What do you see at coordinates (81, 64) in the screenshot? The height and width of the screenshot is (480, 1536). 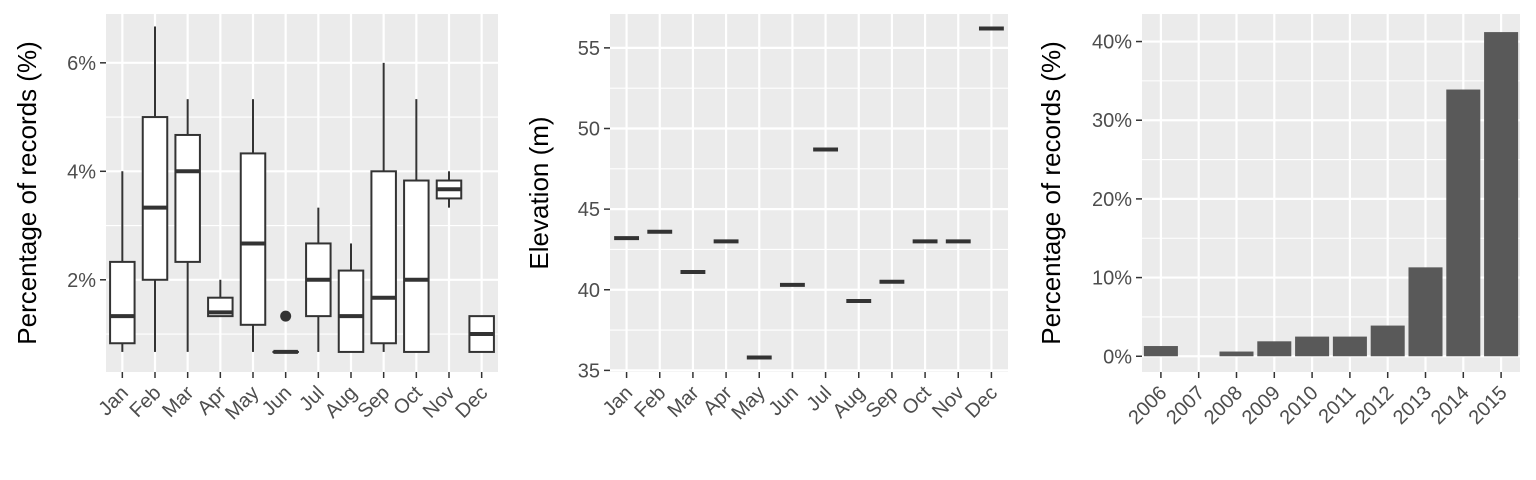 I see `y-tick-label: 6%` at bounding box center [81, 64].